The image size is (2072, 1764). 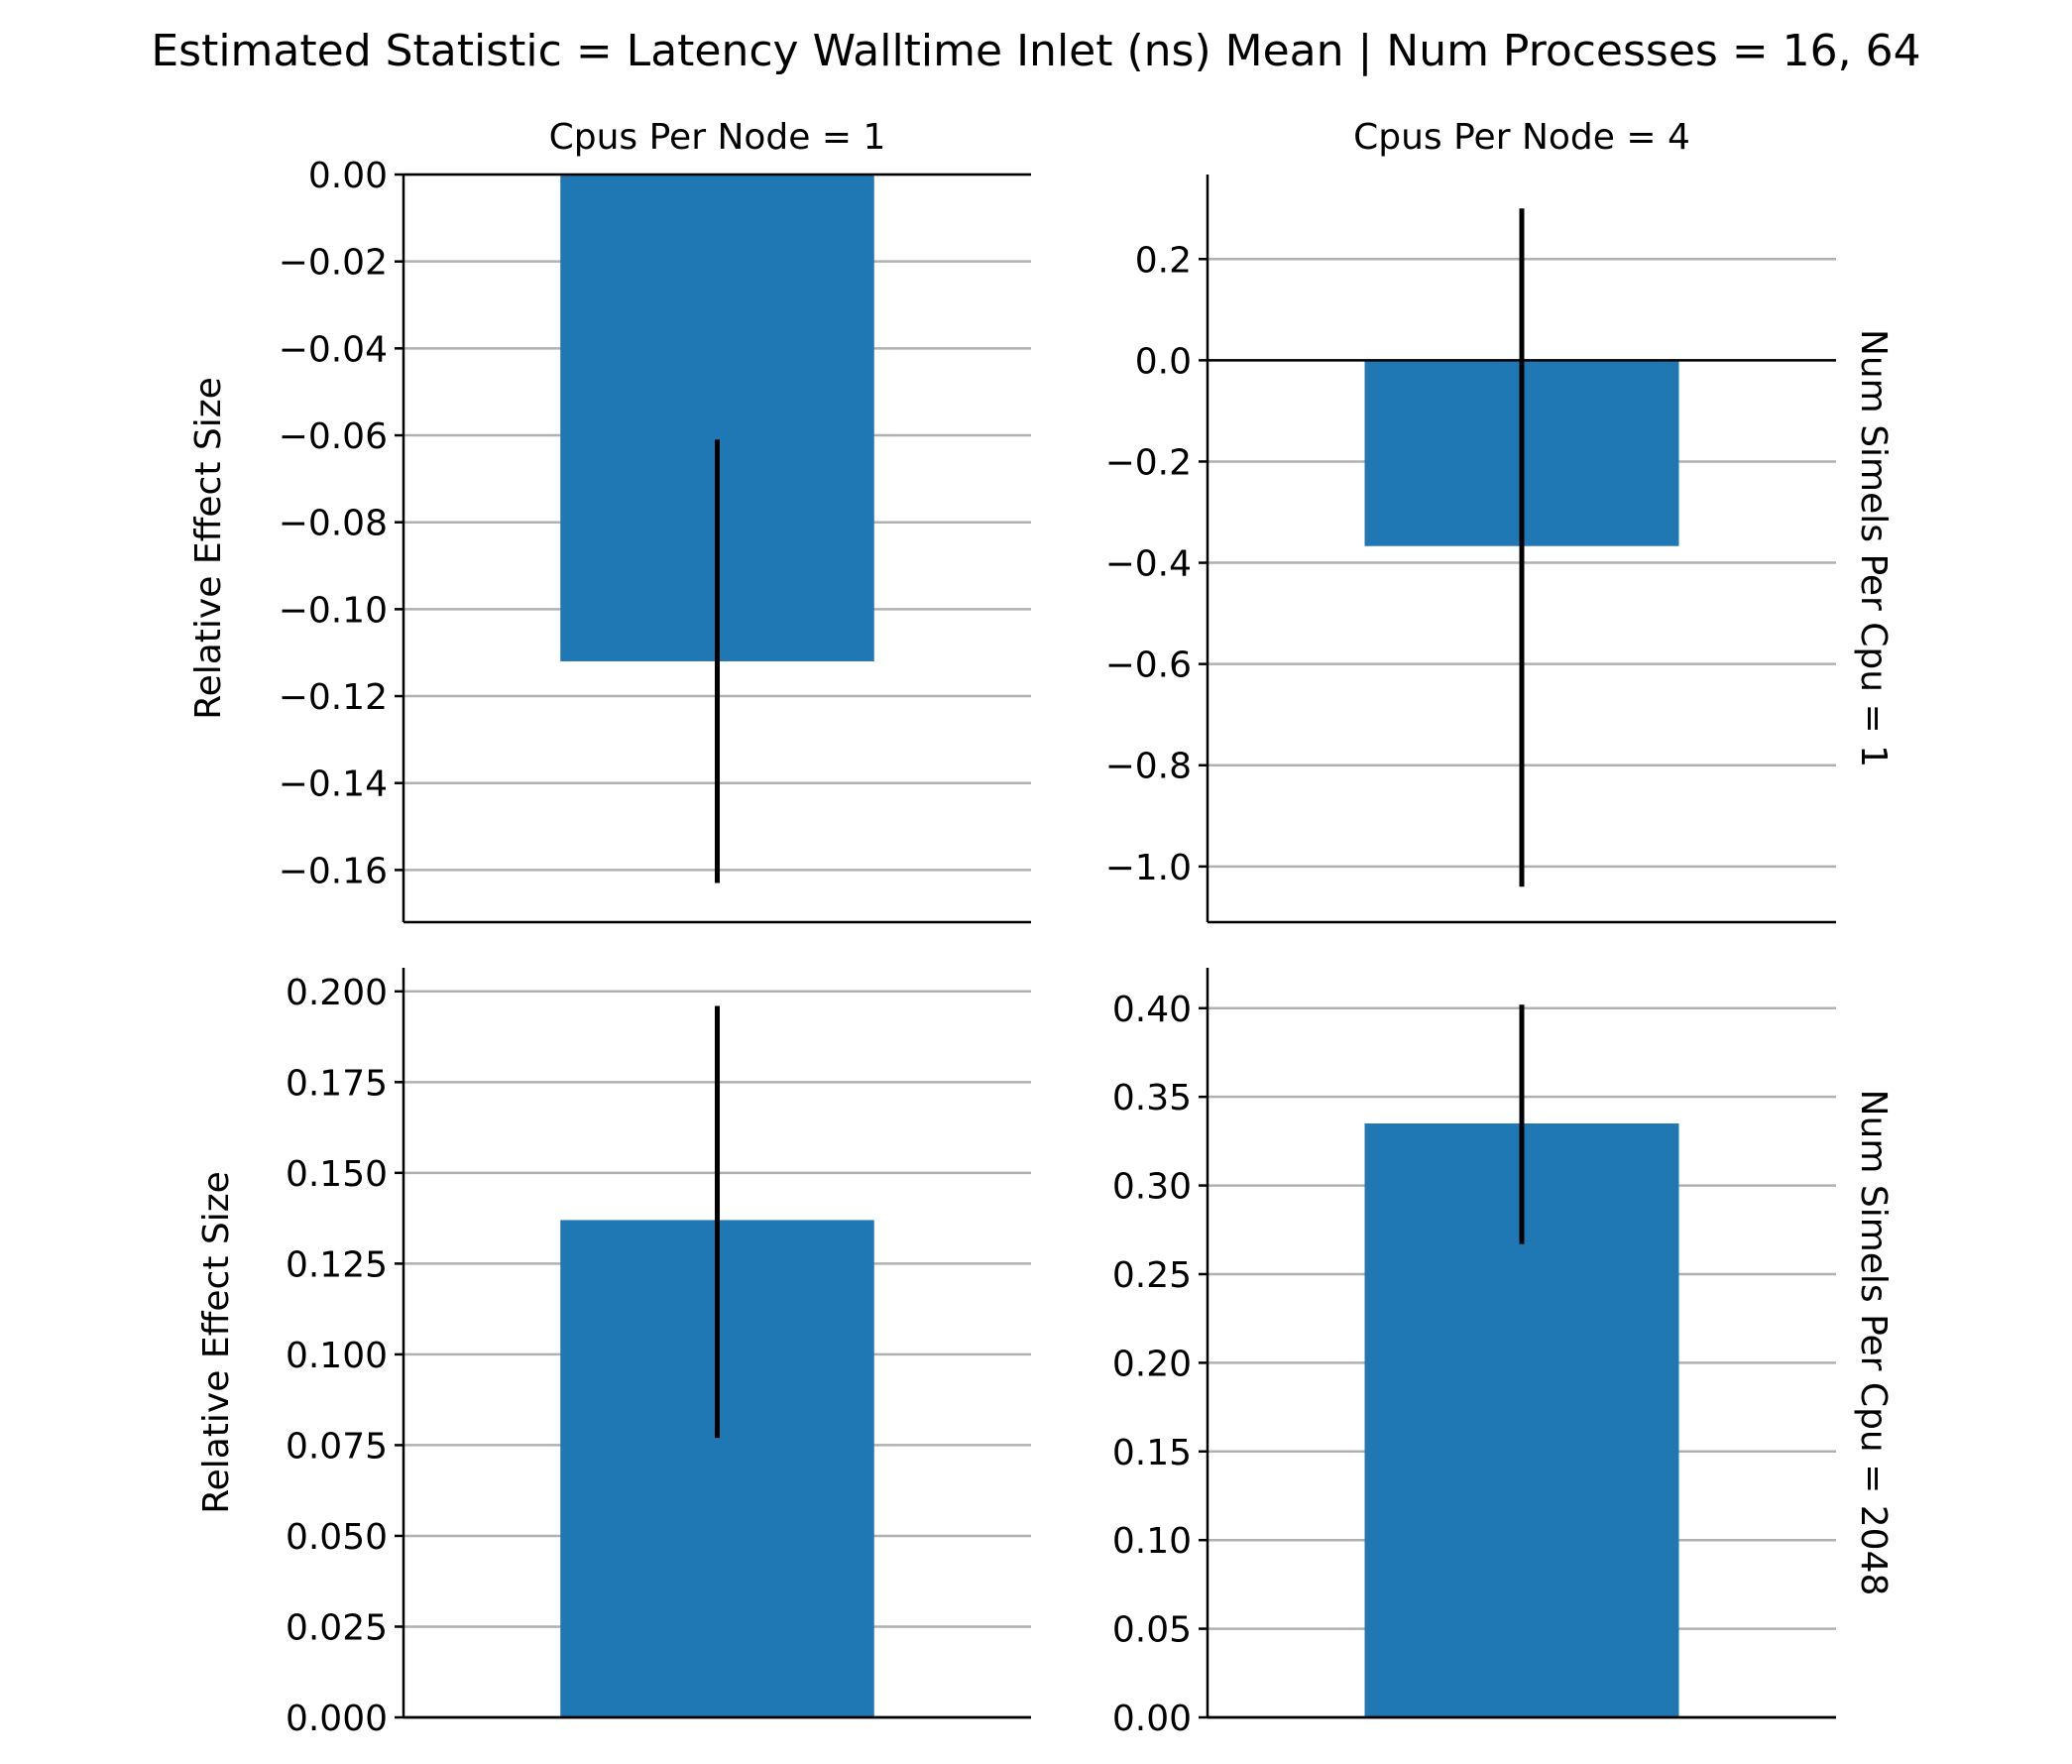 What do you see at coordinates (337, 1538) in the screenshot?
I see `y-tick-label: 0.050` at bounding box center [337, 1538].